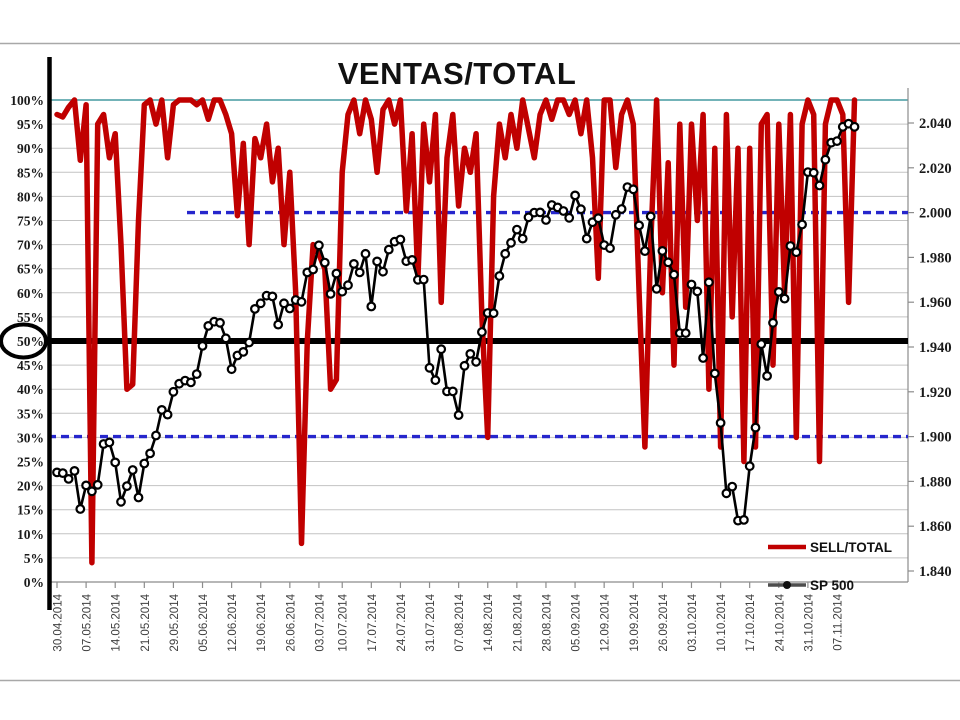 This screenshot has width=960, height=720. I want to click on svg-text: 1.940, so click(935, 348).